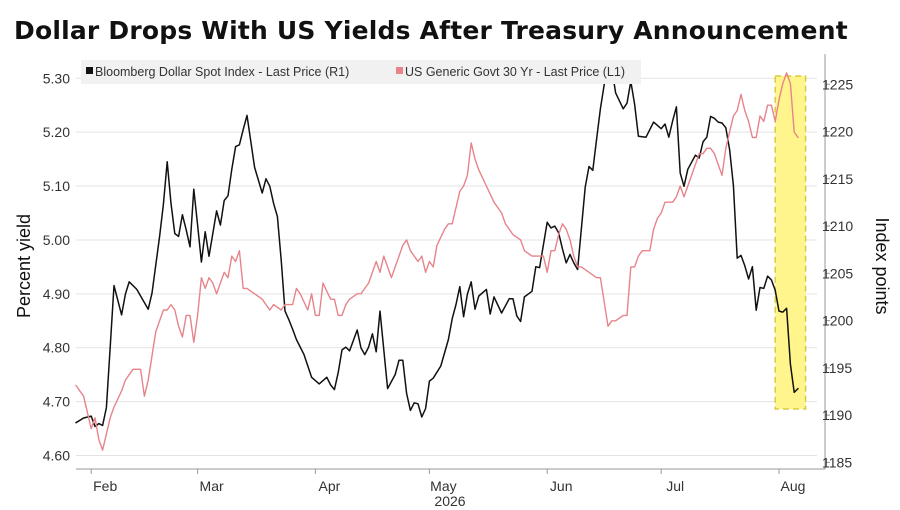 The image size is (900, 510). Describe the element at coordinates (24, 266) in the screenshot. I see `left-axis-title: Percent yield` at that location.